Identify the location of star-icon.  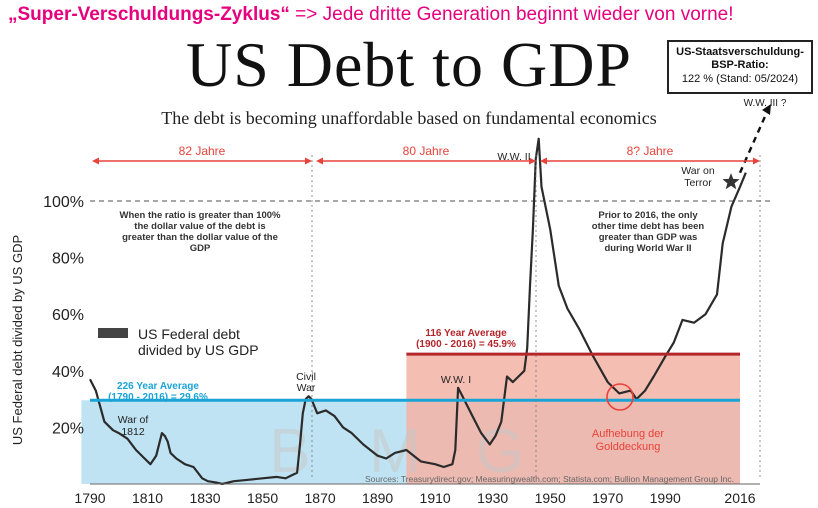
(731, 181).